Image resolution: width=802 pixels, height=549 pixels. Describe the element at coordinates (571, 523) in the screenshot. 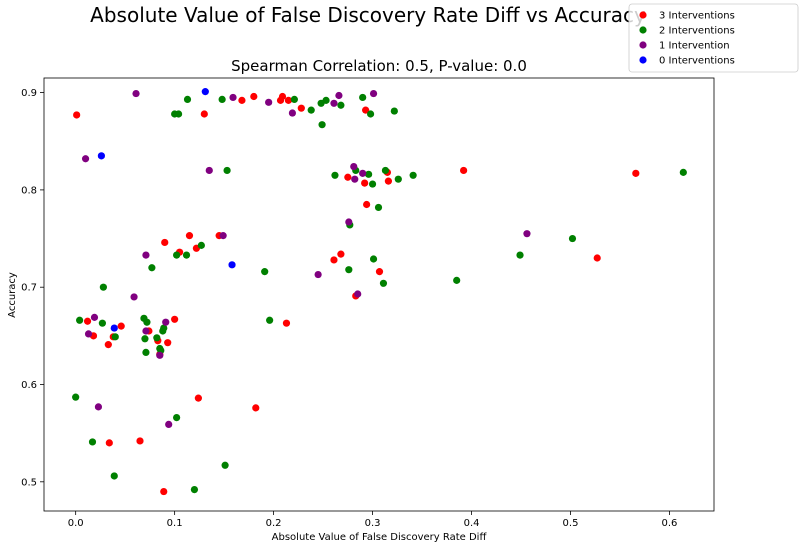

I see `x-tick-label: 0.5` at that location.